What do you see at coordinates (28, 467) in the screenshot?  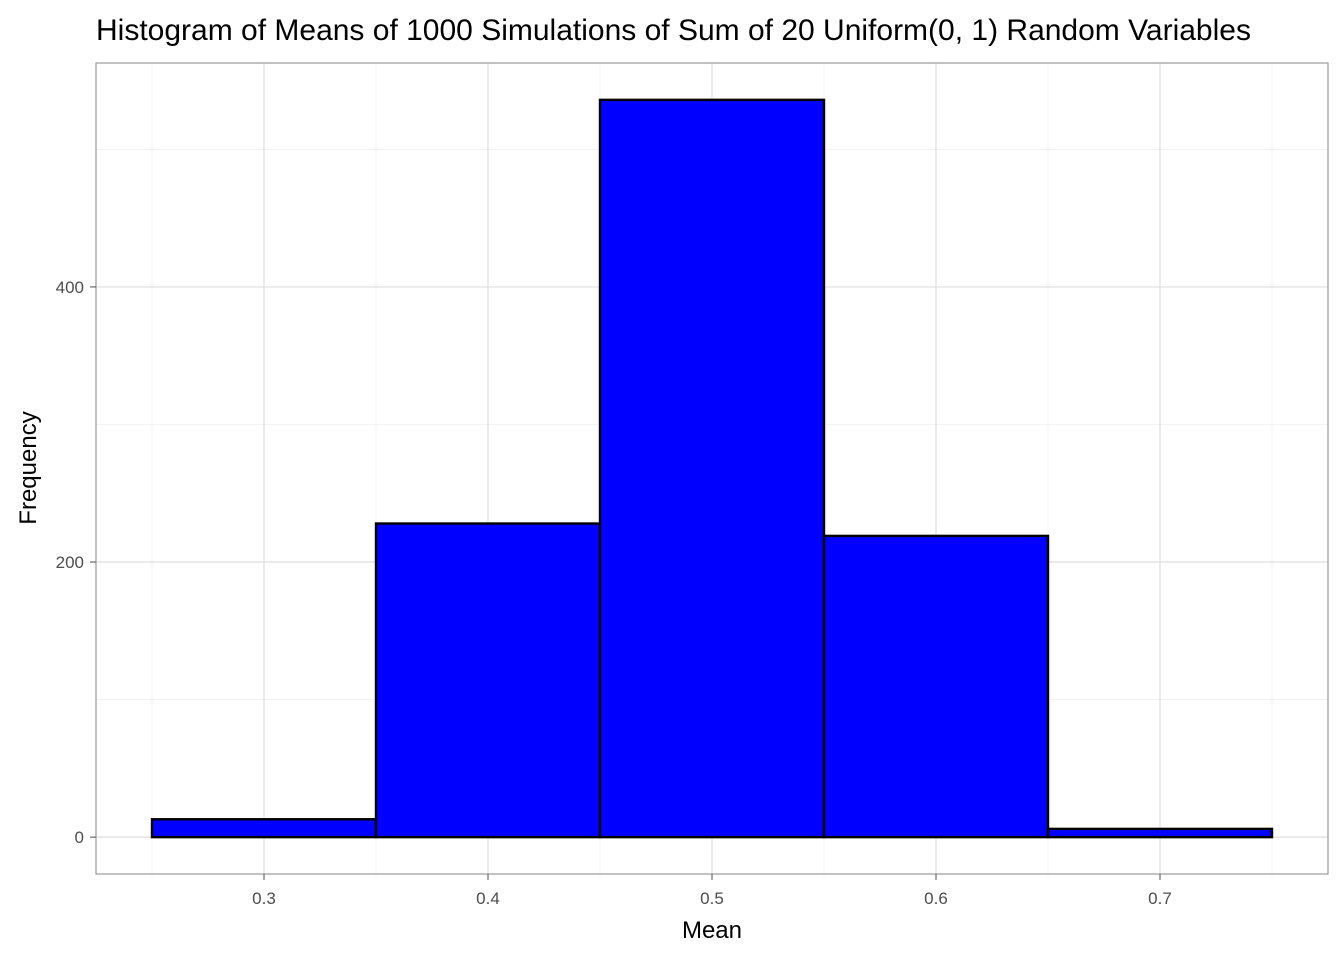 I see `y-axis-title: Frequency` at bounding box center [28, 467].